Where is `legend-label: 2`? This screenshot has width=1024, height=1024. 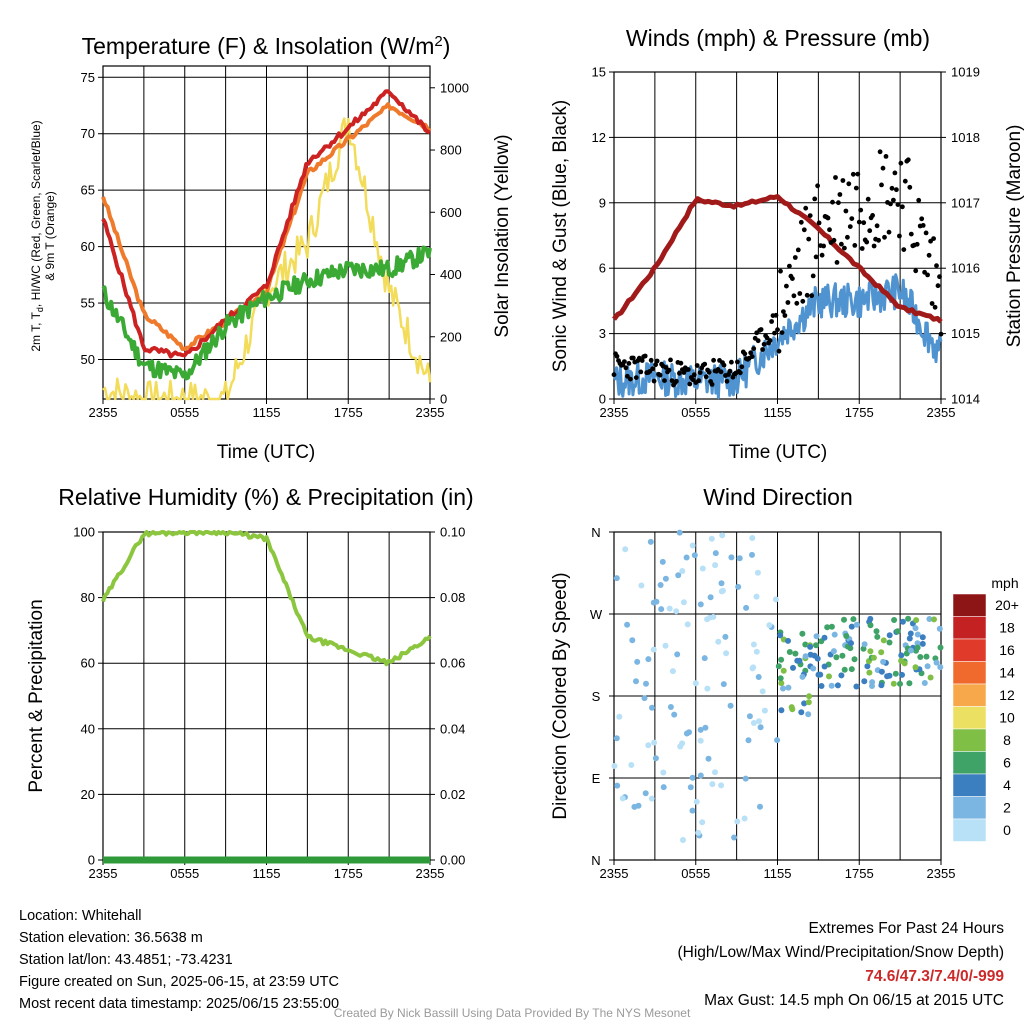
legend-label: 2 is located at coordinates (1007, 808).